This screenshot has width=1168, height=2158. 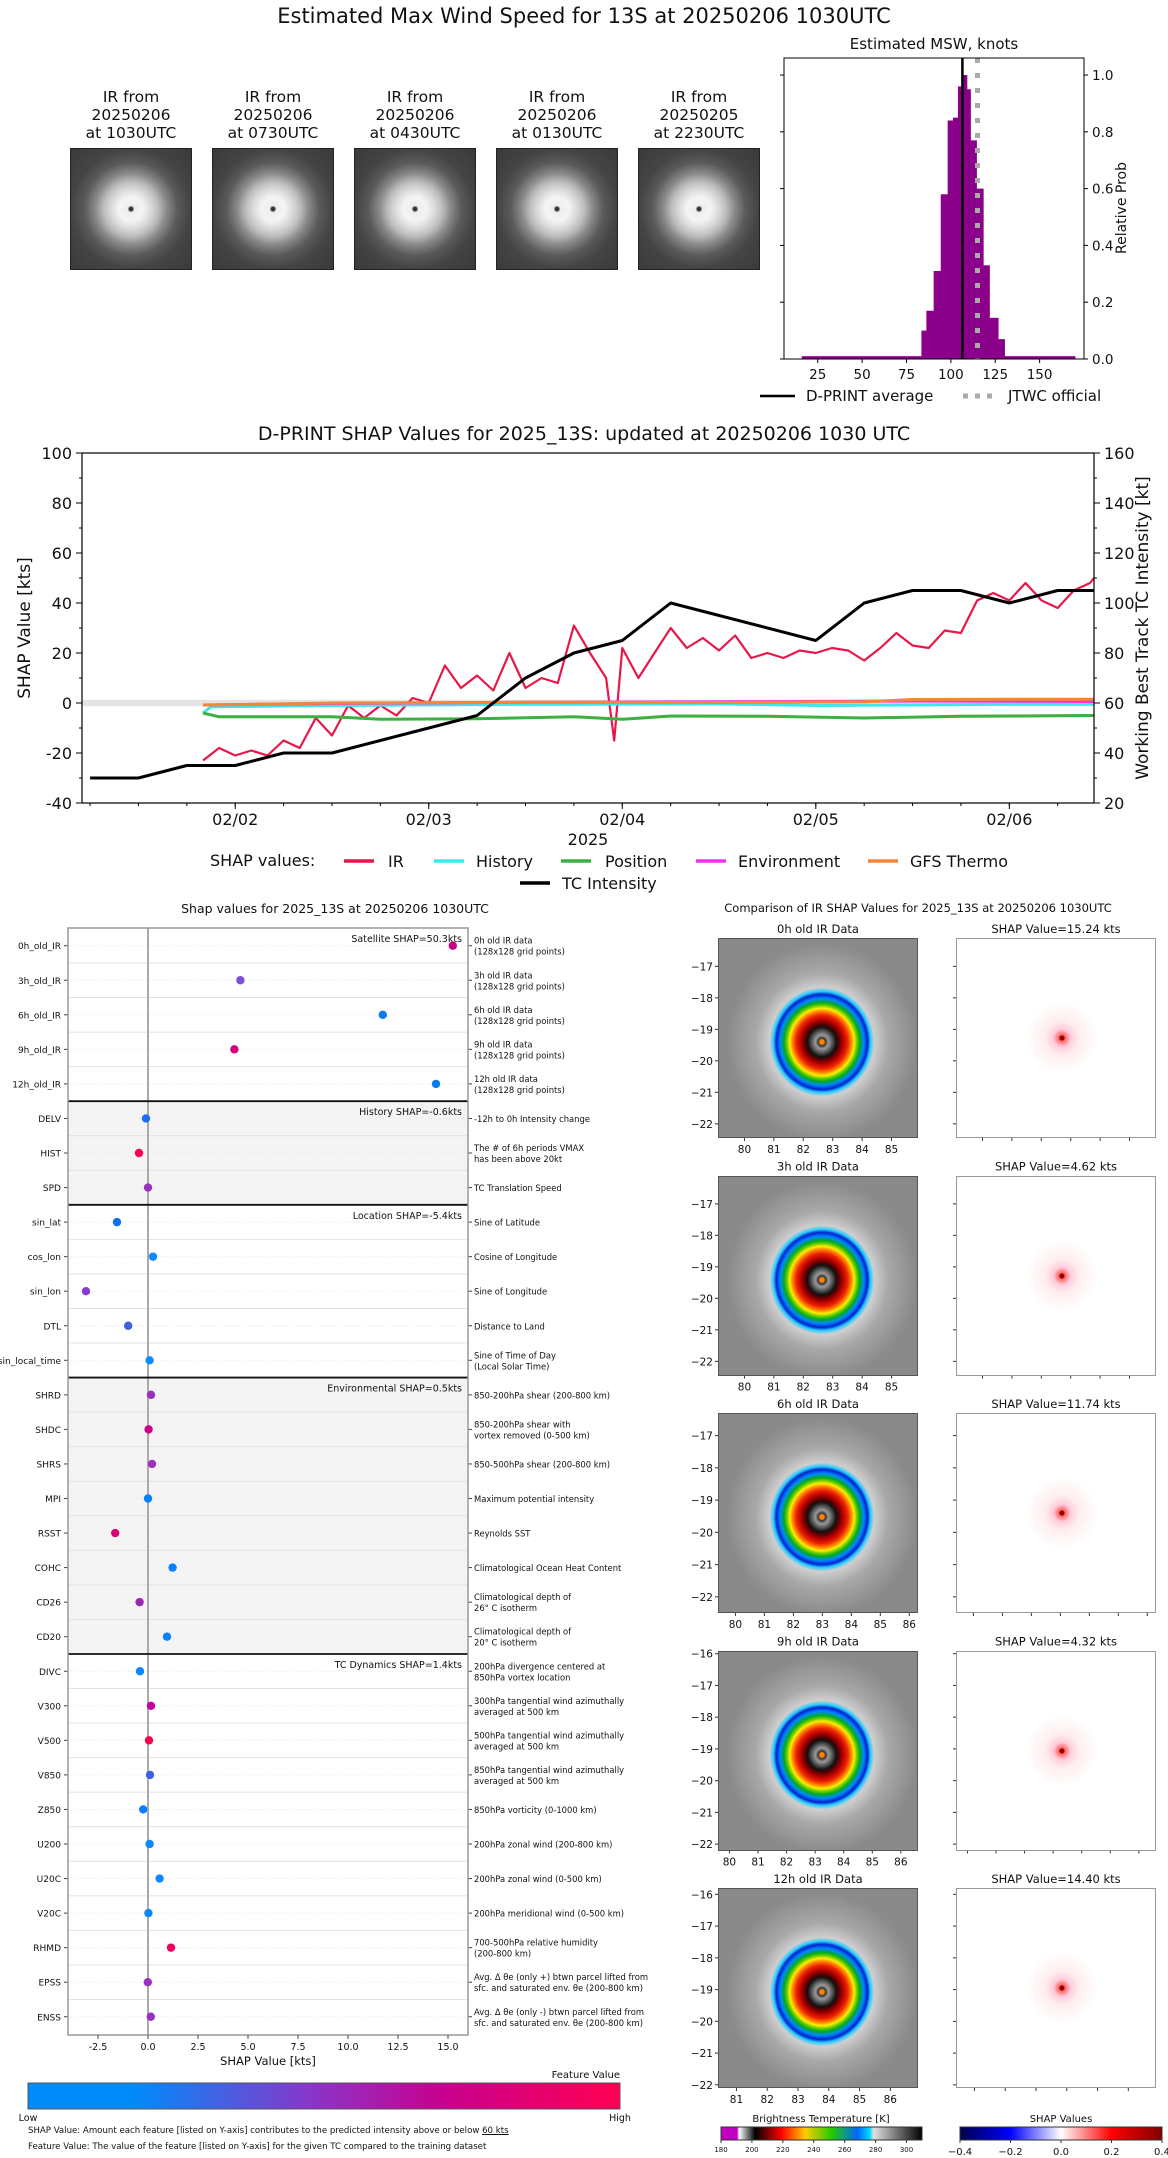 I want to click on x-tick-label: 50, so click(x=862, y=375).